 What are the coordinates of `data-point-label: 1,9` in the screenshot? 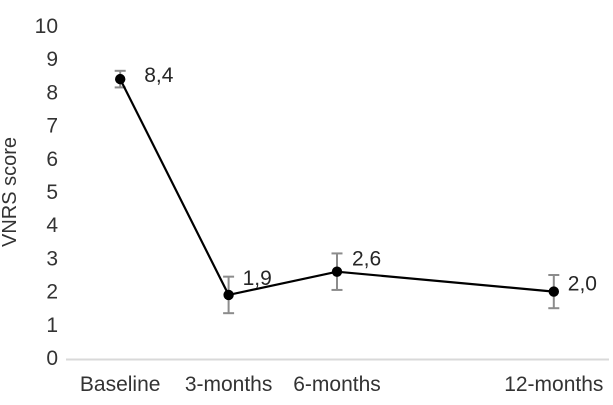 It's located at (257, 278).